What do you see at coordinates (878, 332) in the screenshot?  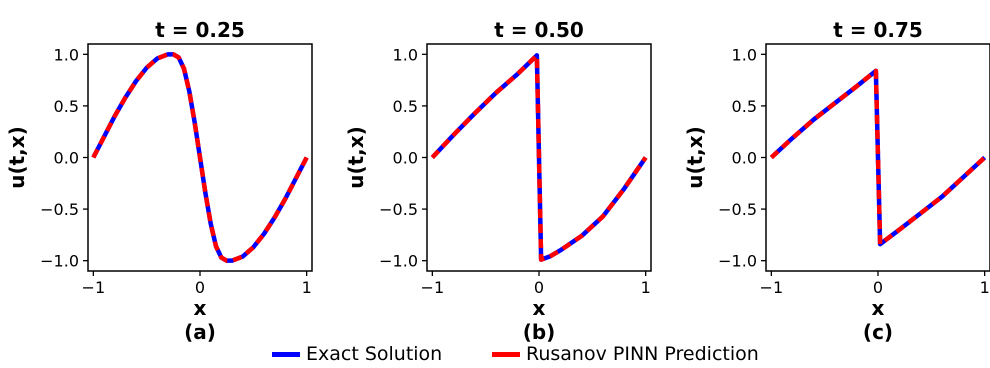 I see `panel-label: (c)` at bounding box center [878, 332].